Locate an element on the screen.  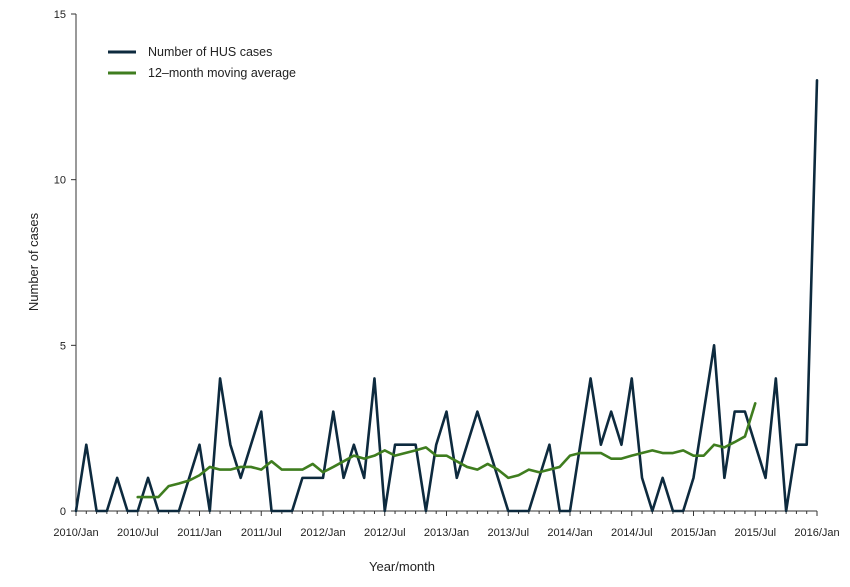
x-axis-title: Year/month is located at coordinates (402, 566).